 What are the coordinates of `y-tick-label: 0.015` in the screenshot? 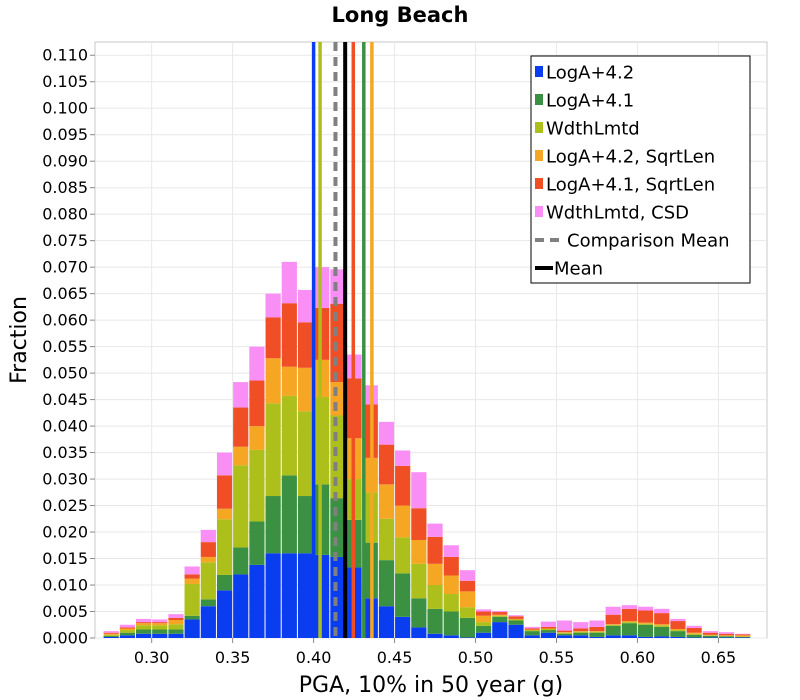 It's located at (65, 558).